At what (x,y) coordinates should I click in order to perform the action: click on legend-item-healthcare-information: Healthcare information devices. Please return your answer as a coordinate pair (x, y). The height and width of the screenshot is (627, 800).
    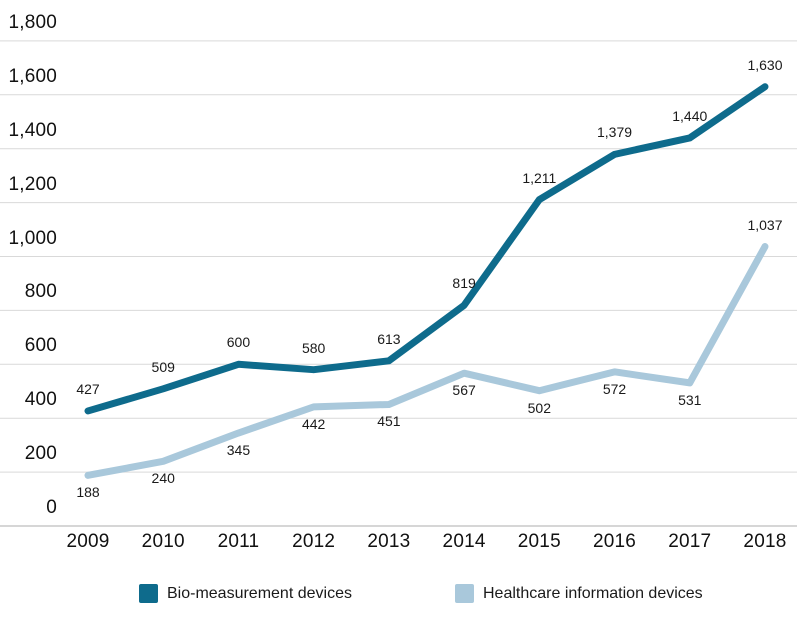
    Looking at the image, I should click on (579, 593).